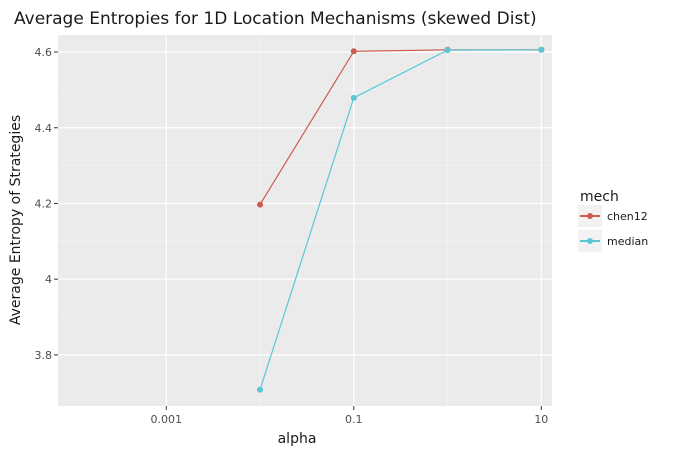 The height and width of the screenshot is (456, 679). Describe the element at coordinates (48, 279) in the screenshot. I see `y-tick-label: 4` at that location.